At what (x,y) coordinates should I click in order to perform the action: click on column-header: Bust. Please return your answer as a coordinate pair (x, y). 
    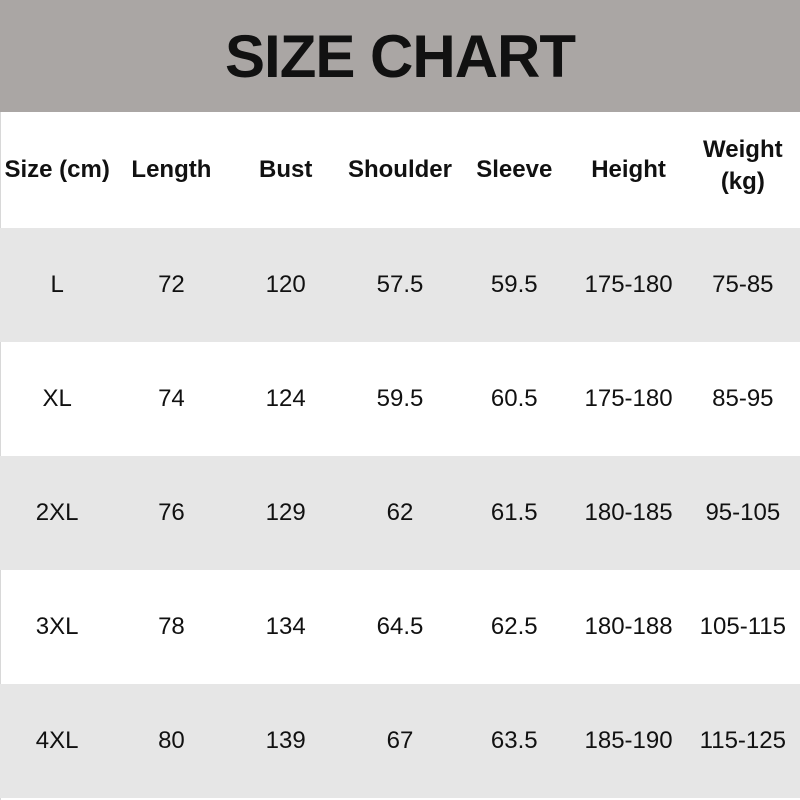
    Looking at the image, I should click on (286, 169).